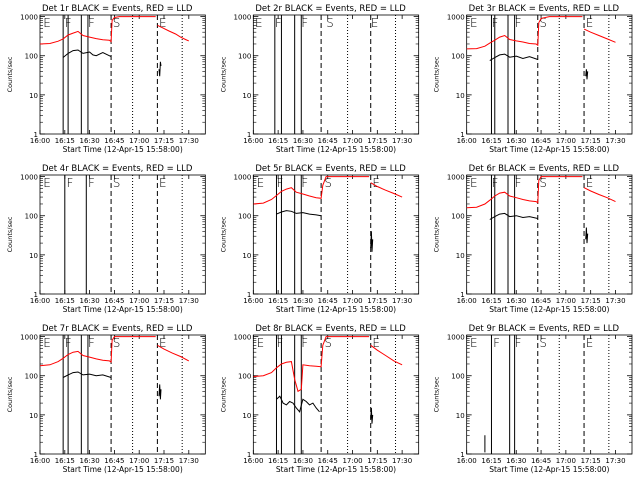  What do you see at coordinates (117, 329) in the screenshot?
I see `chart-title: Det 7r BLACK = Events, RED = LLD` at bounding box center [117, 329].